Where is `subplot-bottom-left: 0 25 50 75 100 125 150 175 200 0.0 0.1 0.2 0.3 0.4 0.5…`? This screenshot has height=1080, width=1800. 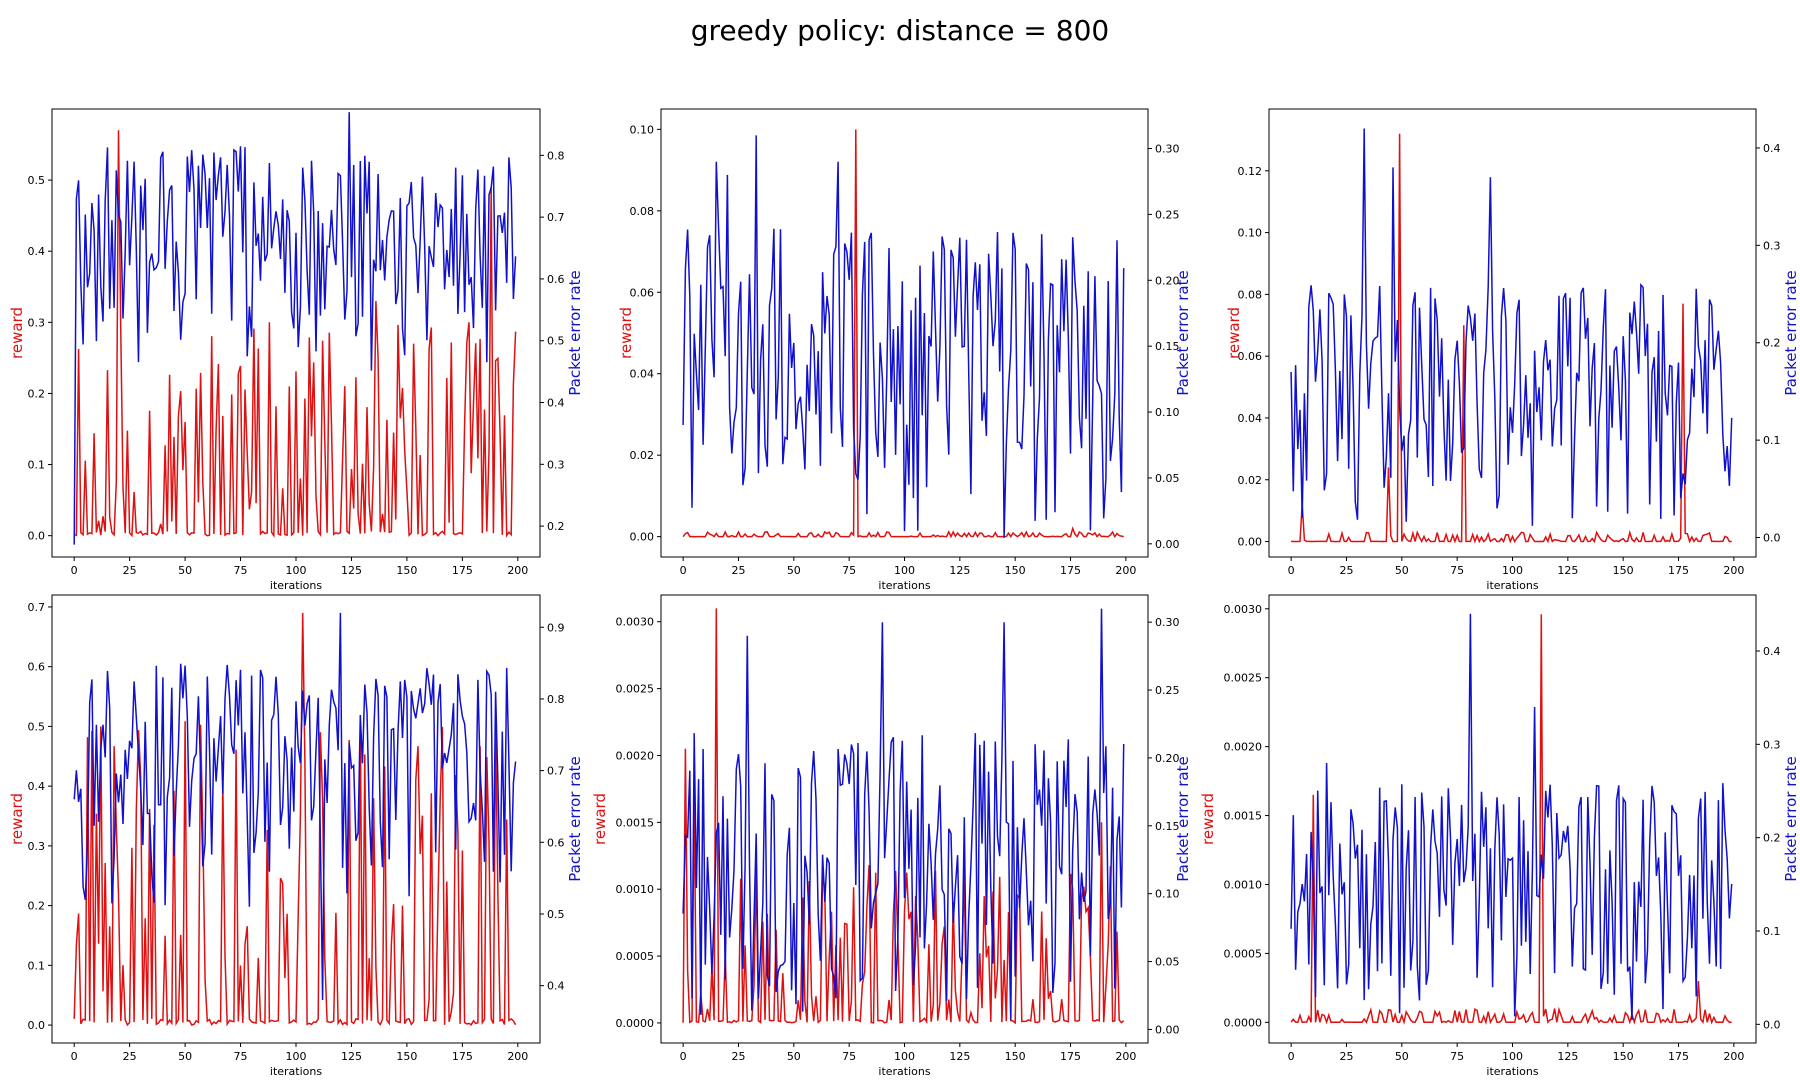 subplot-bottom-left: 0 25 50 75 100 125 150 175 200 0.0 0.1 0.2 0.3 0.4 0.5… is located at coordinates (296, 836).